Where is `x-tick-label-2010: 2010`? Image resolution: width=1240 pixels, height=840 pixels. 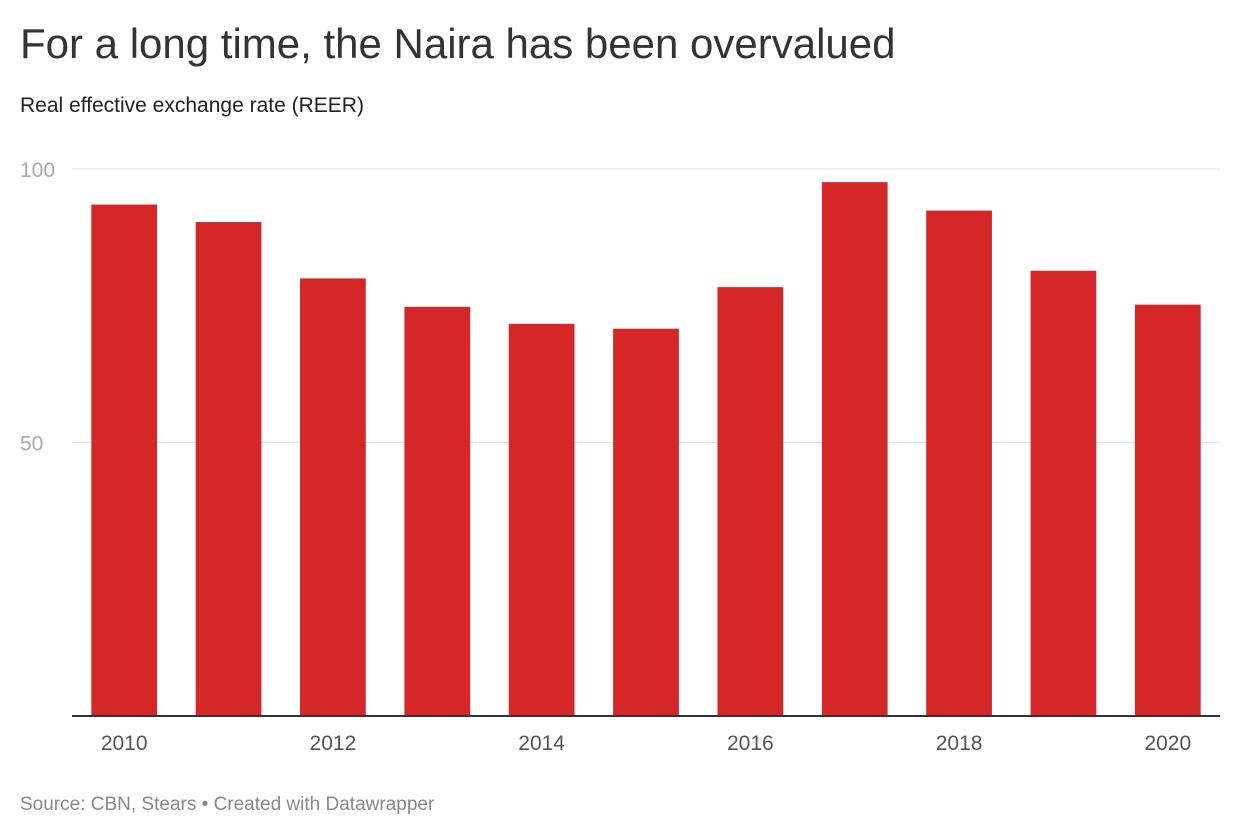 x-tick-label-2010: 2010 is located at coordinates (124, 743).